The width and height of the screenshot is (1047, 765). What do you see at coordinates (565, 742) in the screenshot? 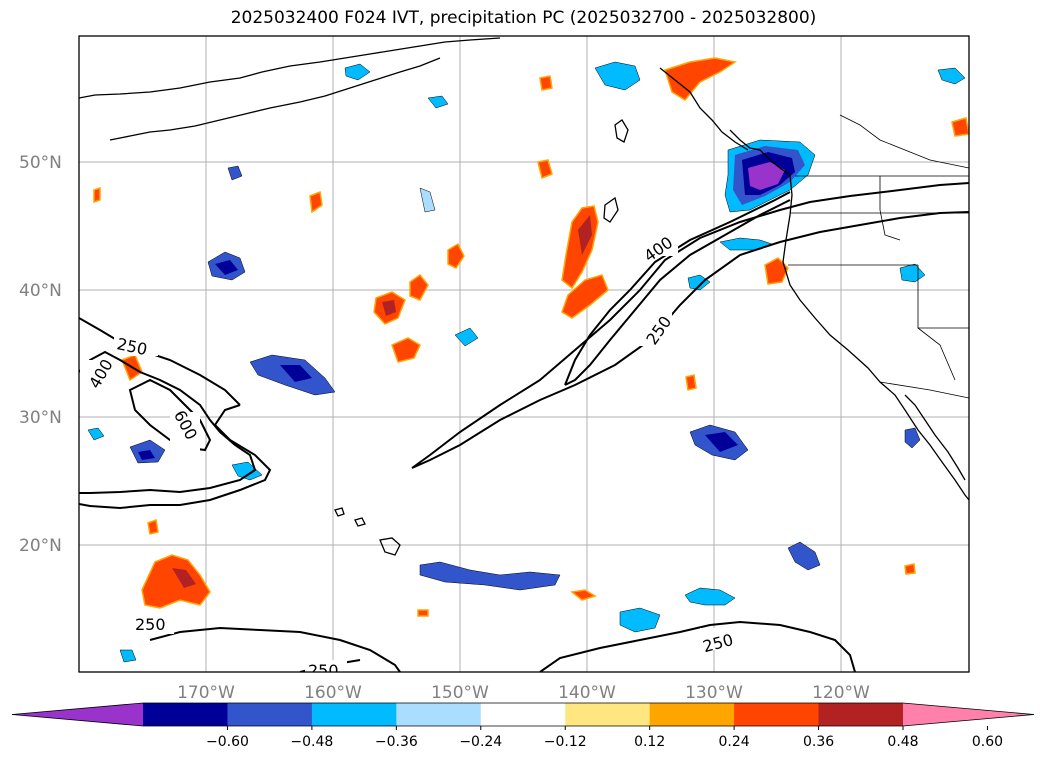
I see `colorbar-tick-label: −0.12` at bounding box center [565, 742].